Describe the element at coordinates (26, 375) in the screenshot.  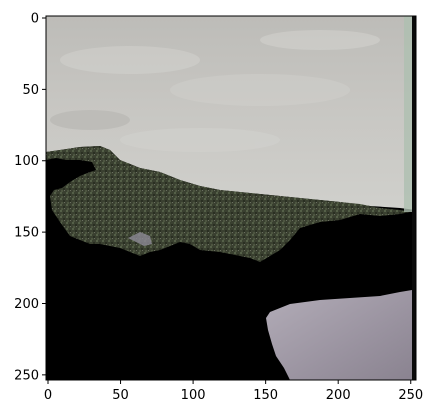
I see `y-tick-label: 250` at that location.